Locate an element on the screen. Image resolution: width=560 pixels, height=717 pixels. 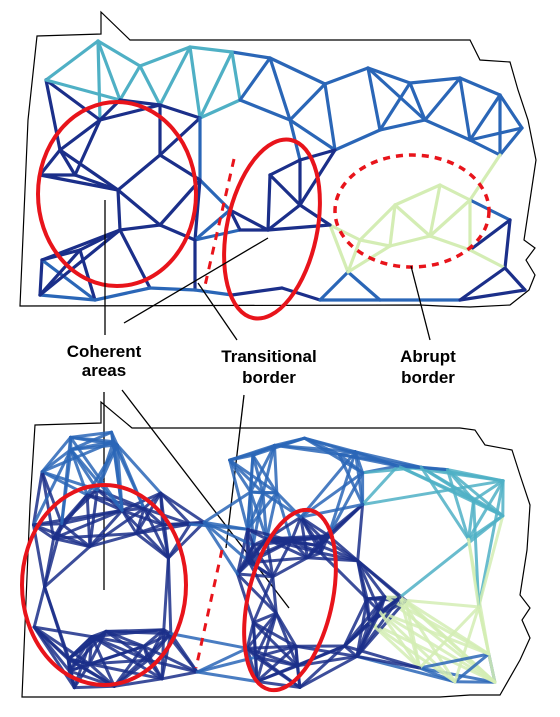
bottom-west-coherent-ellipse is located at coordinates (104, 585).